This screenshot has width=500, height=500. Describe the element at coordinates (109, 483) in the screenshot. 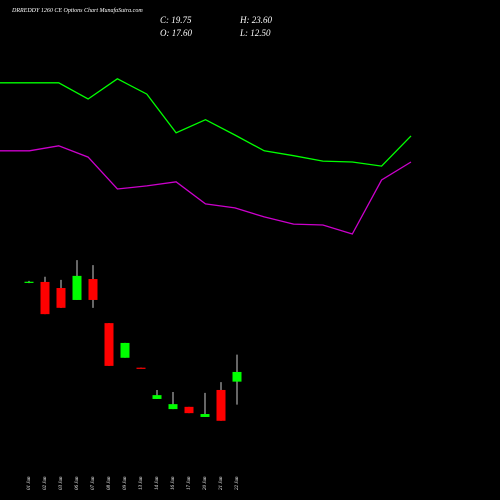

I see `x-tick-label: 08 Jan` at that location.